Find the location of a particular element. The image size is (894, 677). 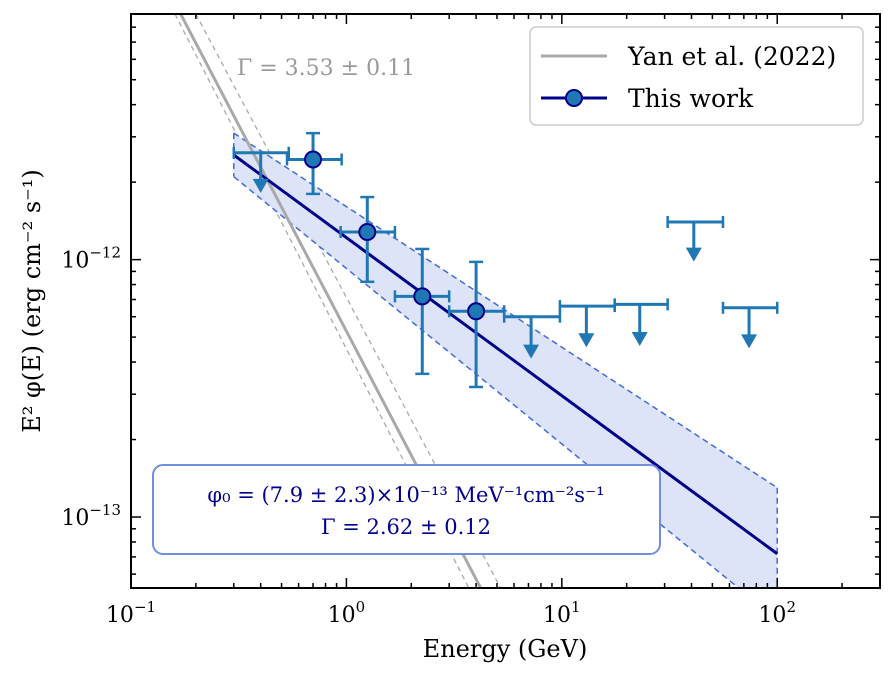

yan-gamma-annotation: Γ = 3.53 ± 0.11 is located at coordinates (326, 68).